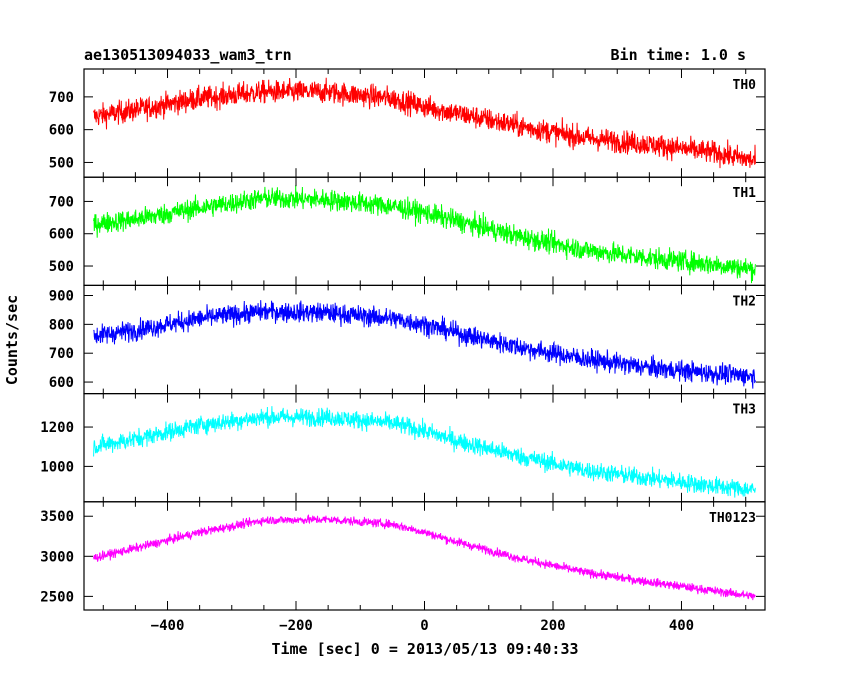 The image size is (850, 680). What do you see at coordinates (57, 467) in the screenshot?
I see `y-tick-label: 1000` at bounding box center [57, 467].